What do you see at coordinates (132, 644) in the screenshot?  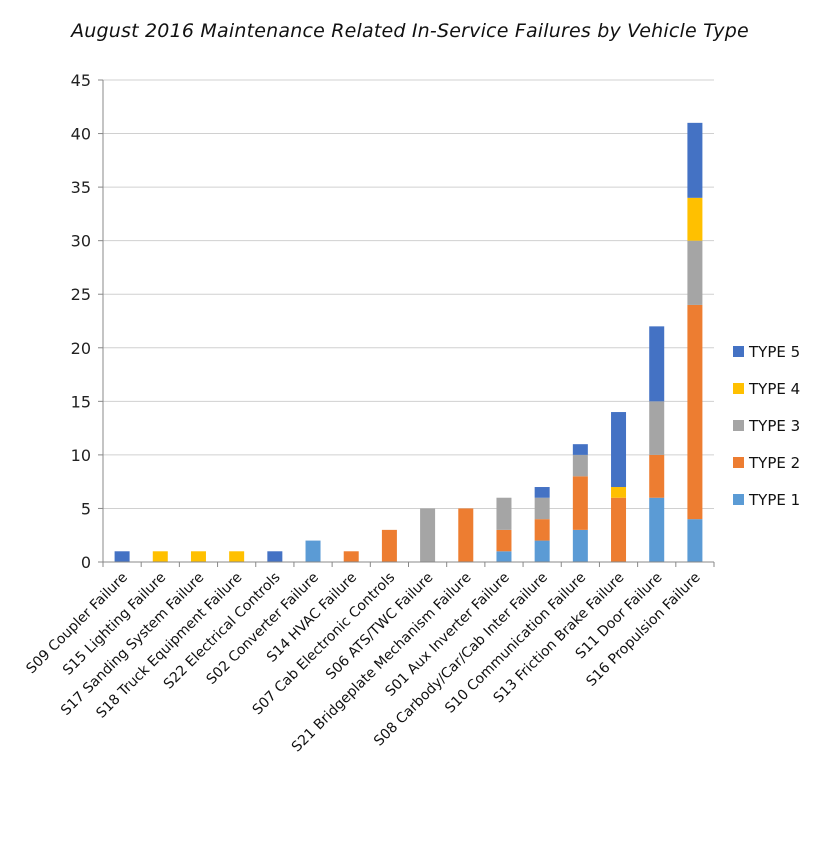 I see `x-tick-label: S17 Sanding System Failure` at bounding box center [132, 644].